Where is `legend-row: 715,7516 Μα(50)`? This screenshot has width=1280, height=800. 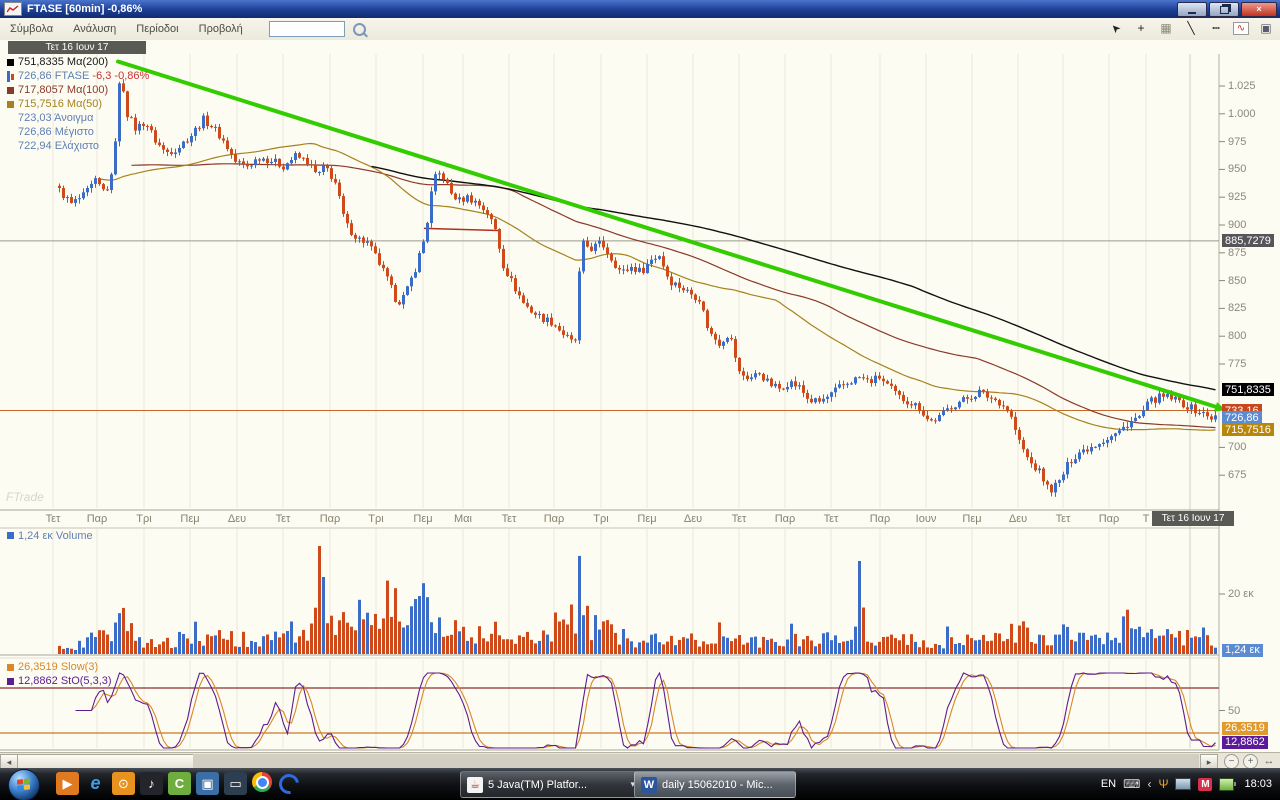 legend-row: 715,7516 Μα(50) is located at coordinates (78, 104).